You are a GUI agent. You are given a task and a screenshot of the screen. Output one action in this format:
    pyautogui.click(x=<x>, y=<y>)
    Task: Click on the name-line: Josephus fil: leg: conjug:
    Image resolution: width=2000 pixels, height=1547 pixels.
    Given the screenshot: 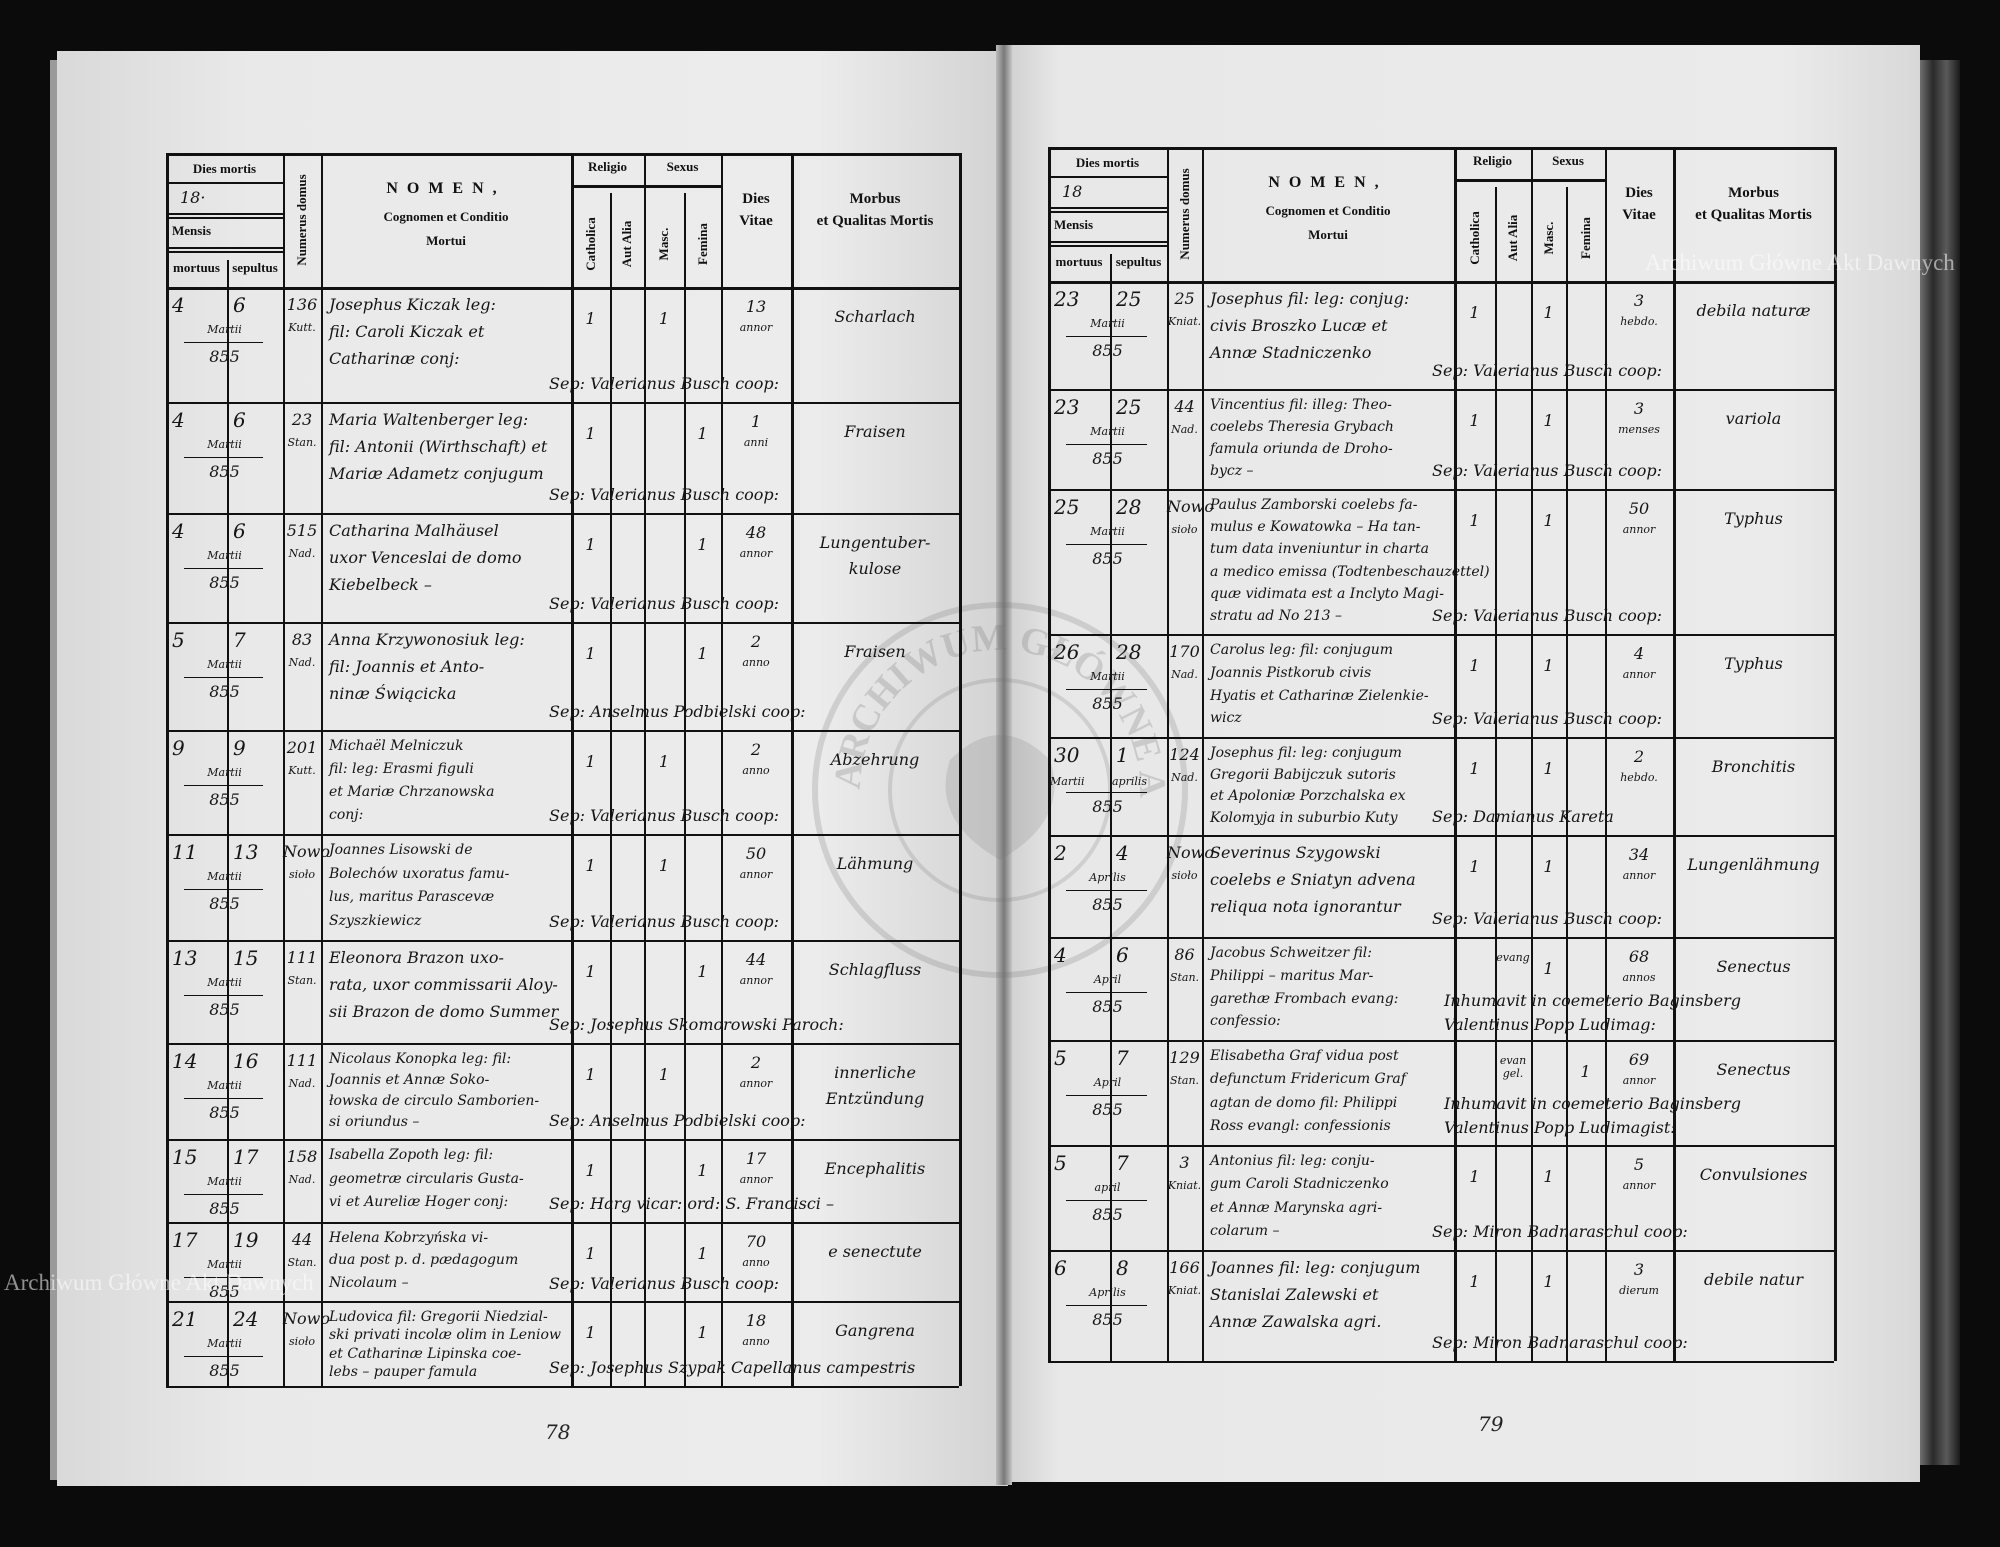 What is the action you would take?
    pyautogui.click(x=1310, y=298)
    